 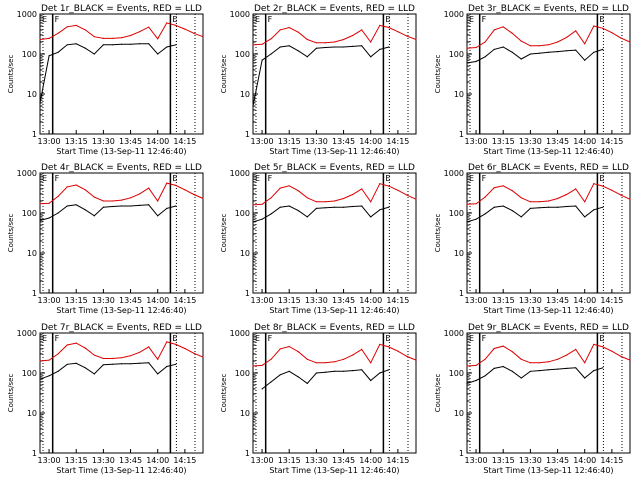 I want to click on y-tick-label: 10, so click(x=459, y=413).